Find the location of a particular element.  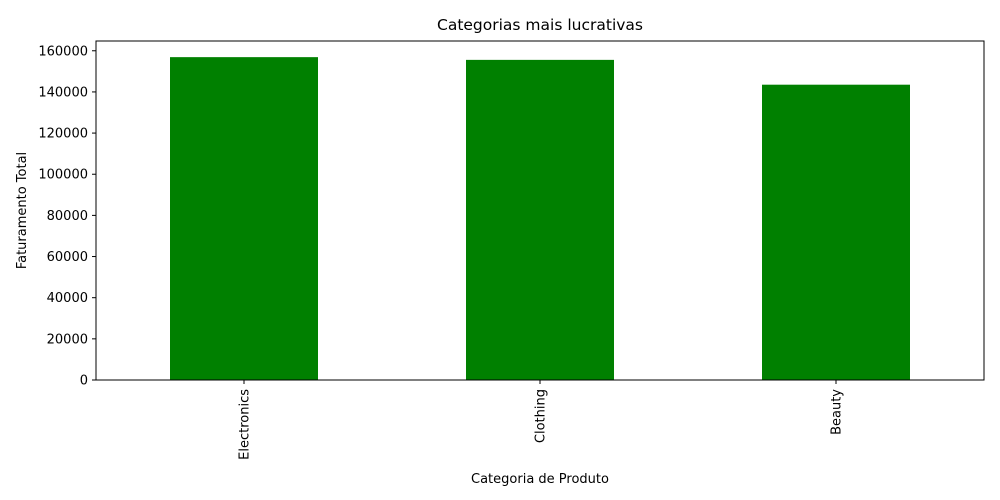

y-axis-title: Faturamento Total is located at coordinates (22, 210).